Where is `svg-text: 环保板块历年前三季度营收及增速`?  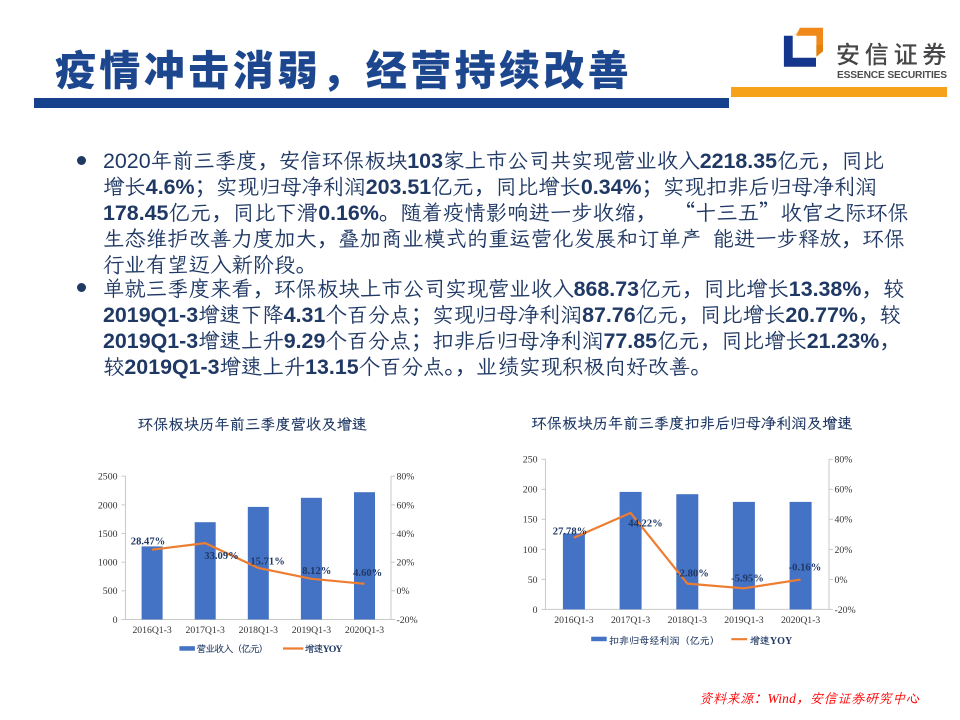
svg-text: 环保板块历年前三季度营收及增速 is located at coordinates (253, 425).